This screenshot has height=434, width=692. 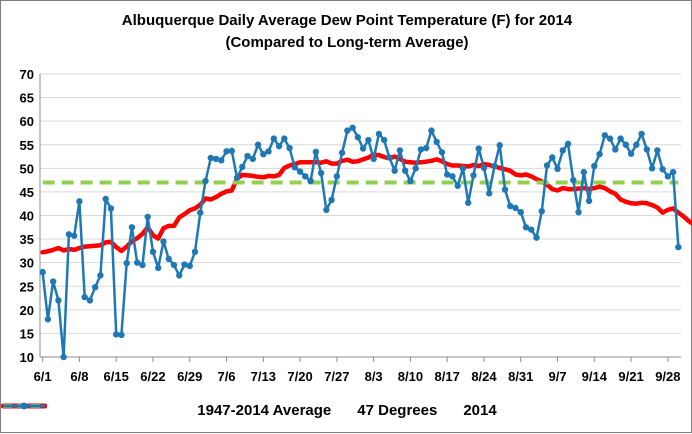 I want to click on legend-item-2014: 2014, so click(x=250, y=410).